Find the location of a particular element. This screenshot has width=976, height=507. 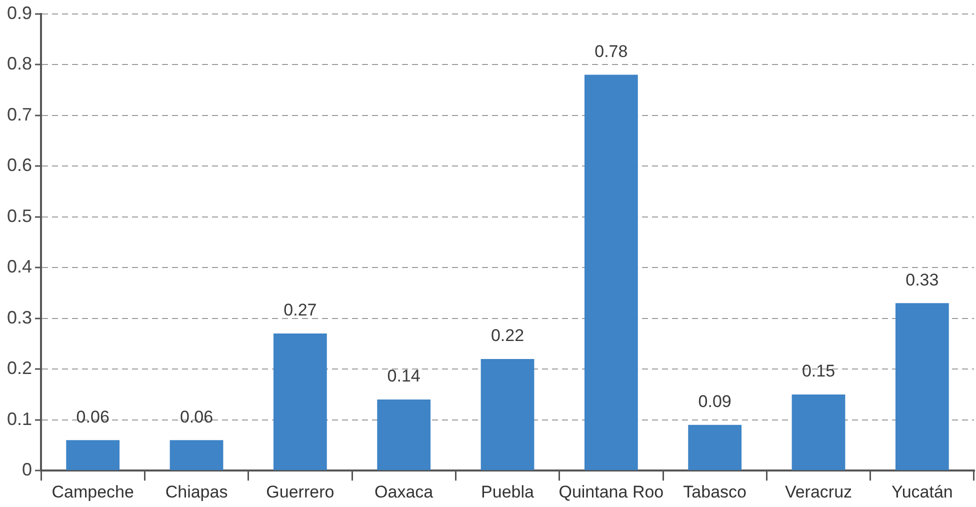

x-tick-label: Oaxaca is located at coordinates (404, 492).